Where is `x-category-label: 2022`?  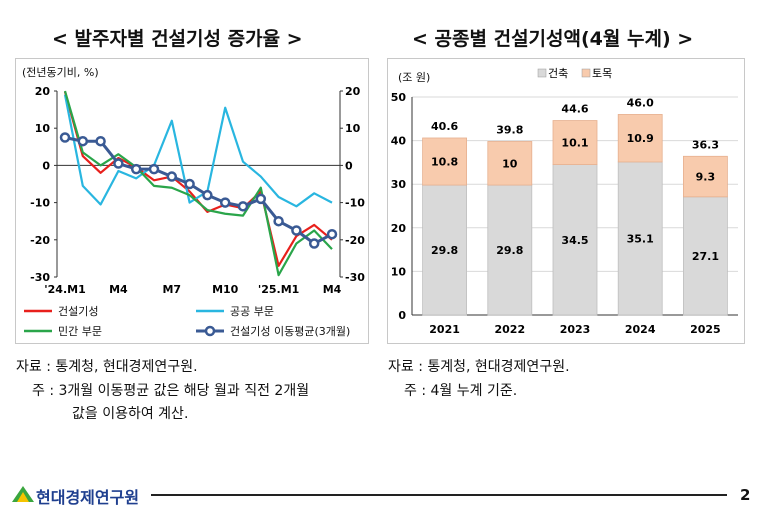 x-category-label: 2022 is located at coordinates (509, 329).